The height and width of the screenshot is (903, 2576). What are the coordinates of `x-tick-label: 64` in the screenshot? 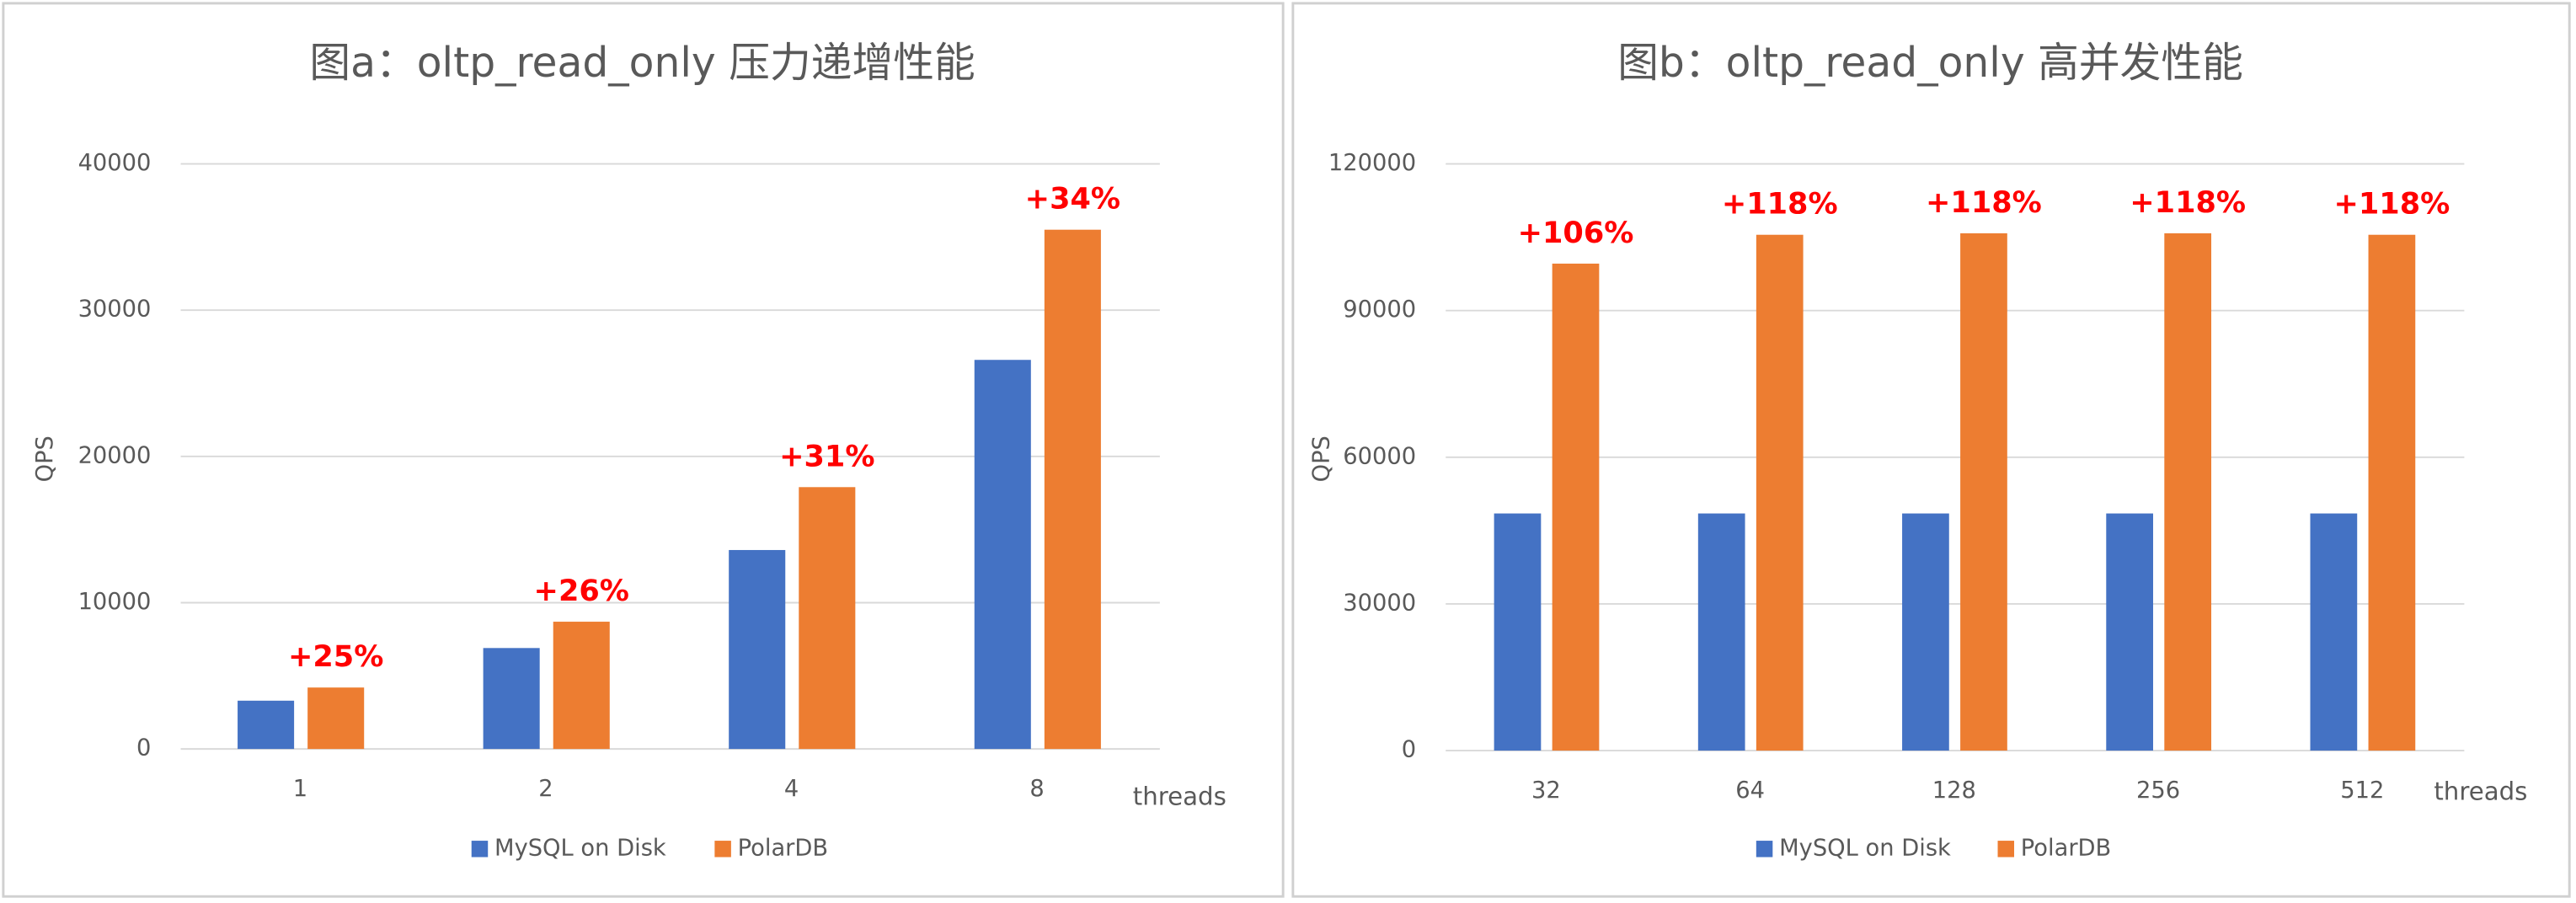 It's located at (1750, 790).